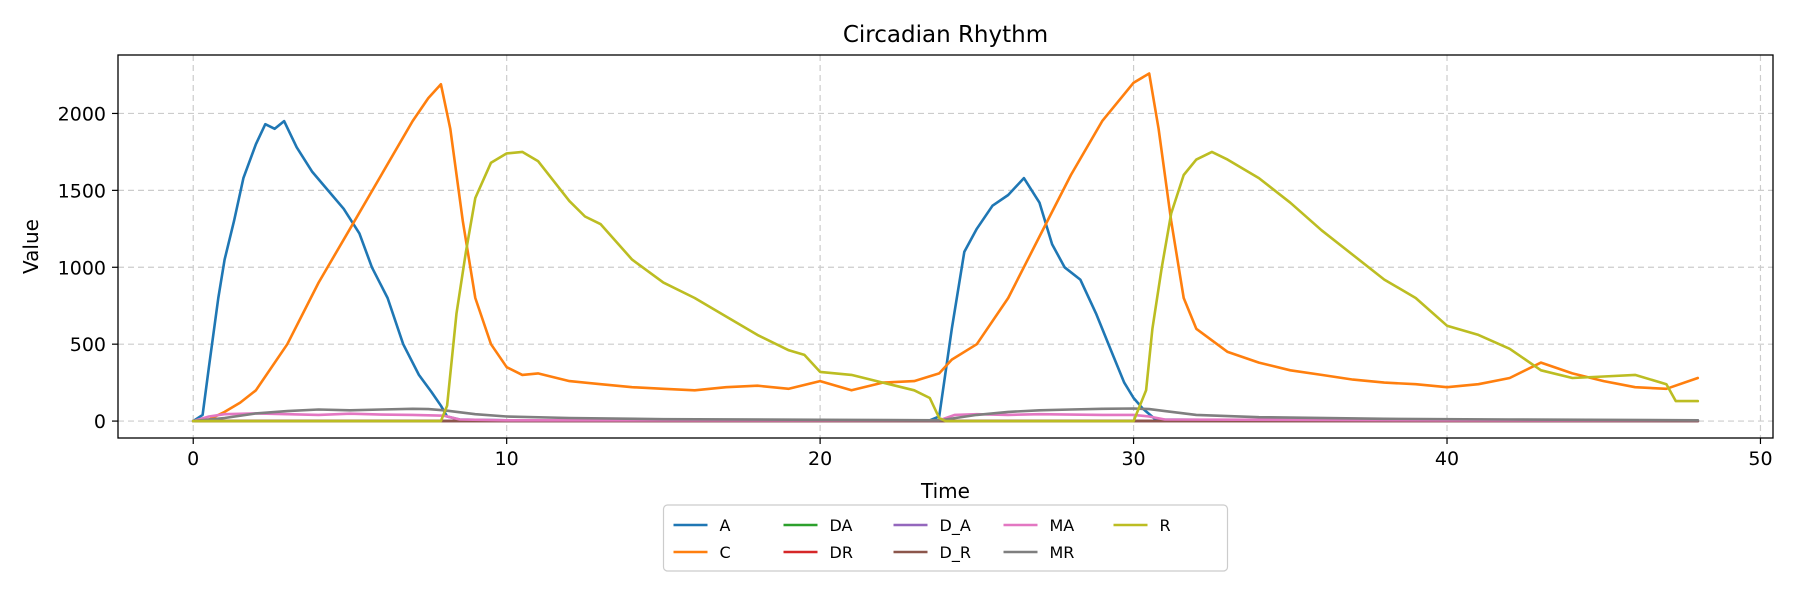  What do you see at coordinates (955, 526) in the screenshot?
I see `legend-label: D_A` at bounding box center [955, 526].